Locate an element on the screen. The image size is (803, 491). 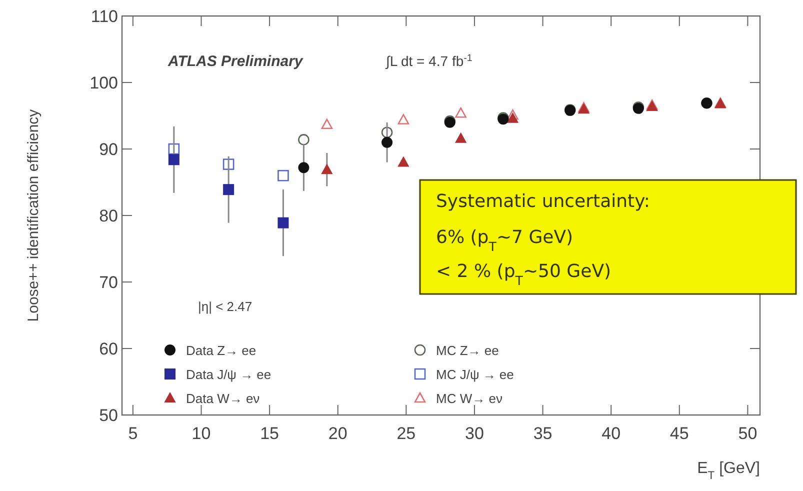
y-tick-label: 50 is located at coordinates (108, 415).